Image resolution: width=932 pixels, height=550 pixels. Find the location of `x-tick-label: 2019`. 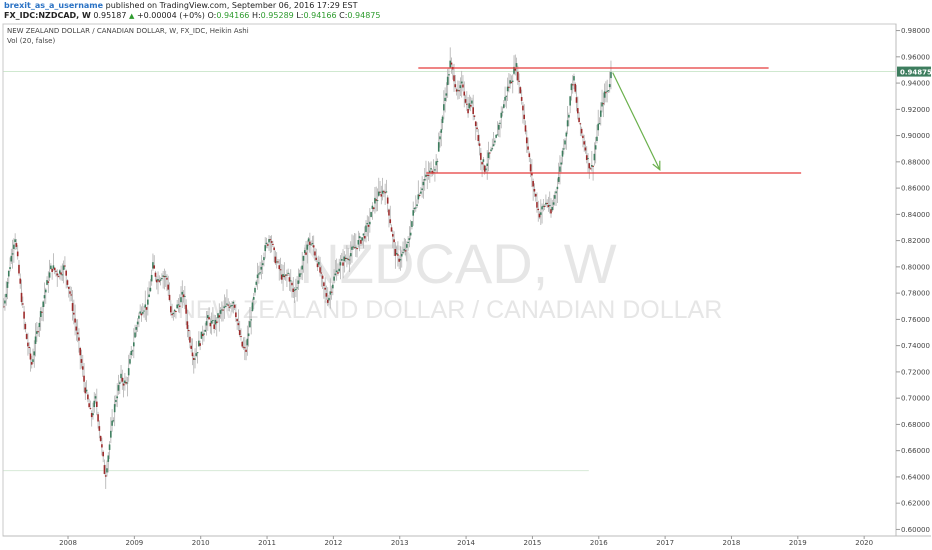

x-tick-label: 2019 is located at coordinates (798, 543).